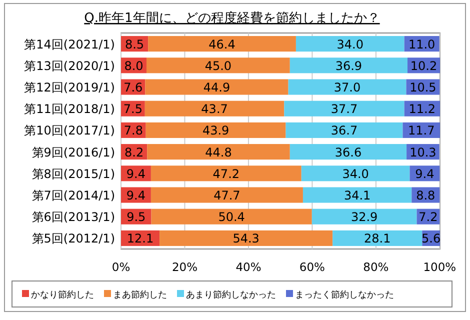  I want to click on x-tick-label: 40%, so click(249, 267).